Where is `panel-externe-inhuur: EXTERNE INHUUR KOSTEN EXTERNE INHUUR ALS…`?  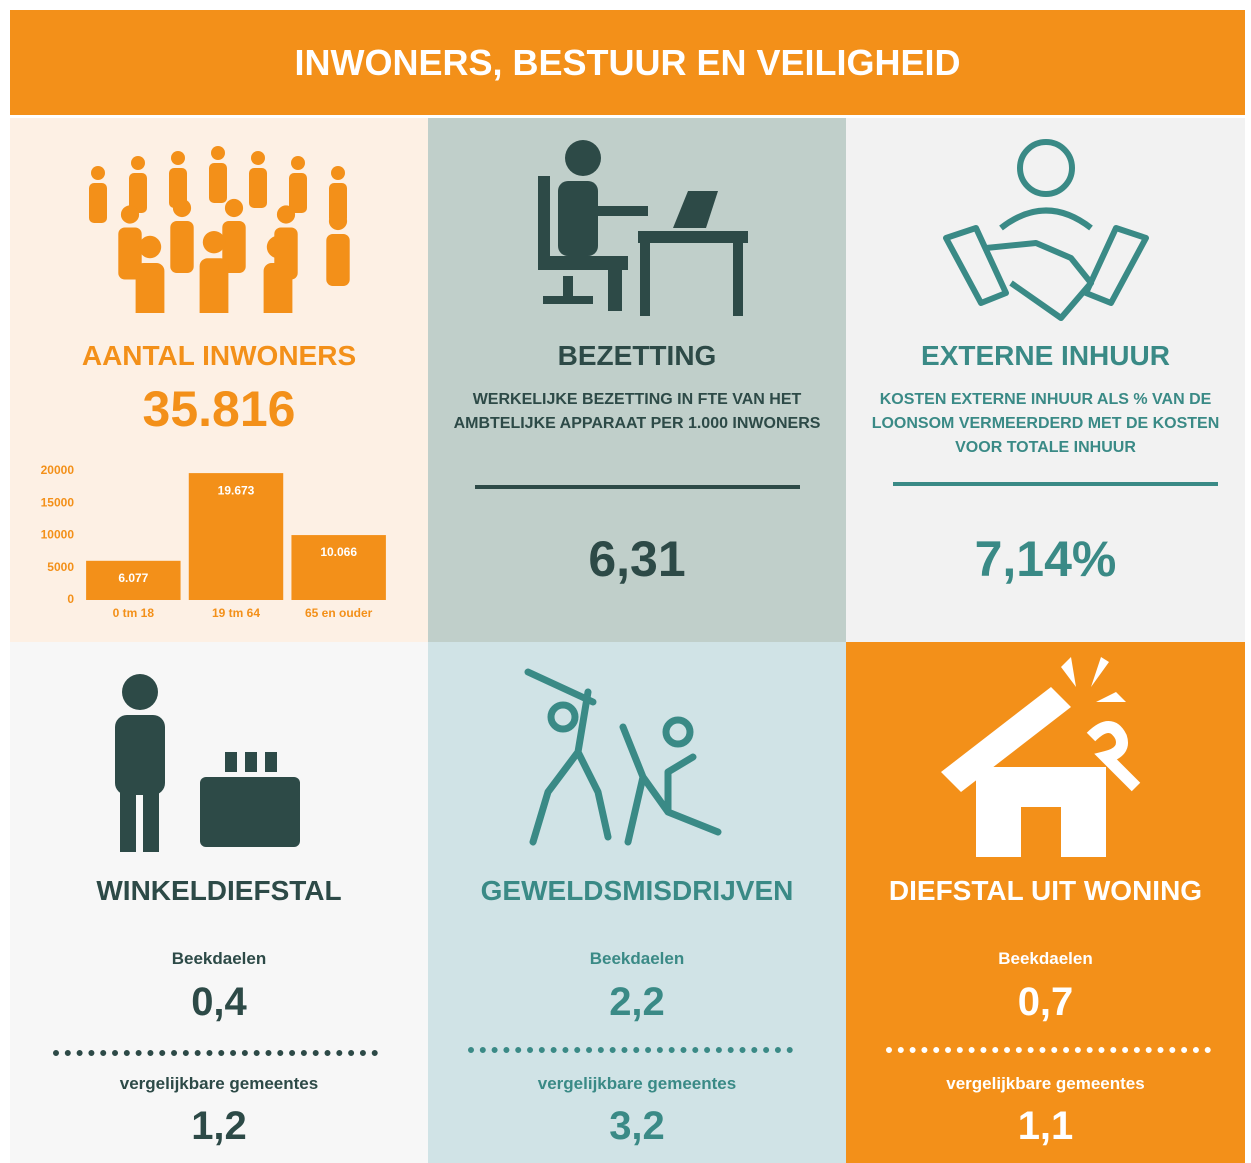
panel-externe-inhuur: EXTERNE INHUUR KOSTEN EXTERNE INHUUR ALS… is located at coordinates (1045, 380).